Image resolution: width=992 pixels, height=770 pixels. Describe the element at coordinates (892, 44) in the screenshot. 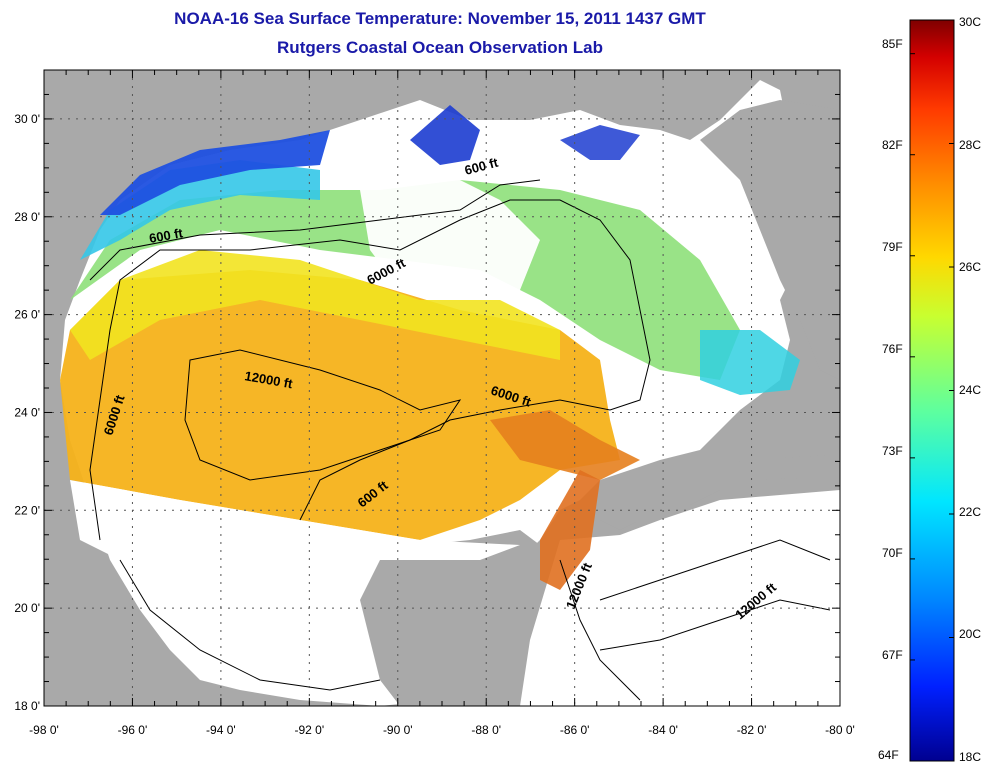

I see `colorbar-f-label: 85F` at that location.